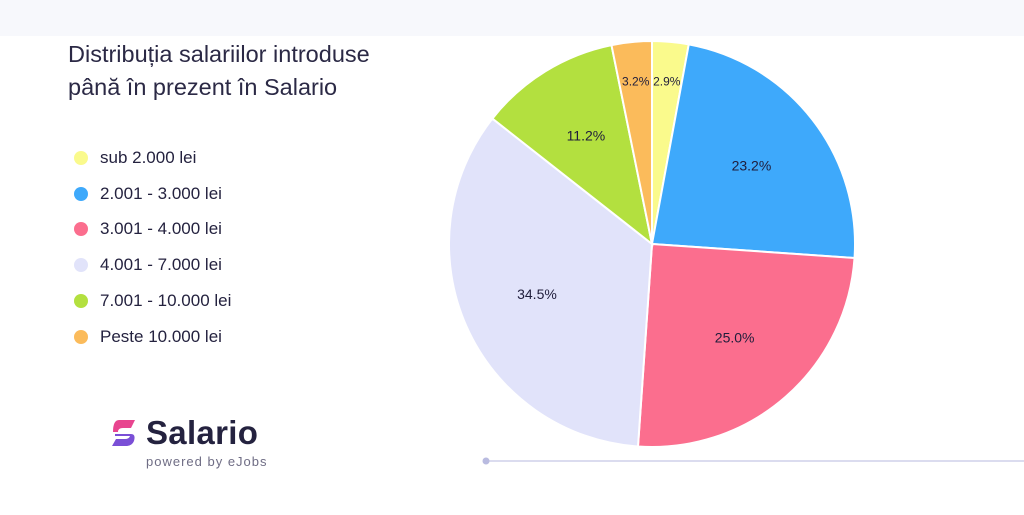 The width and height of the screenshot is (1024, 515). I want to click on chart-title-line-1: Distribuția salariilor introduse, so click(219, 54).